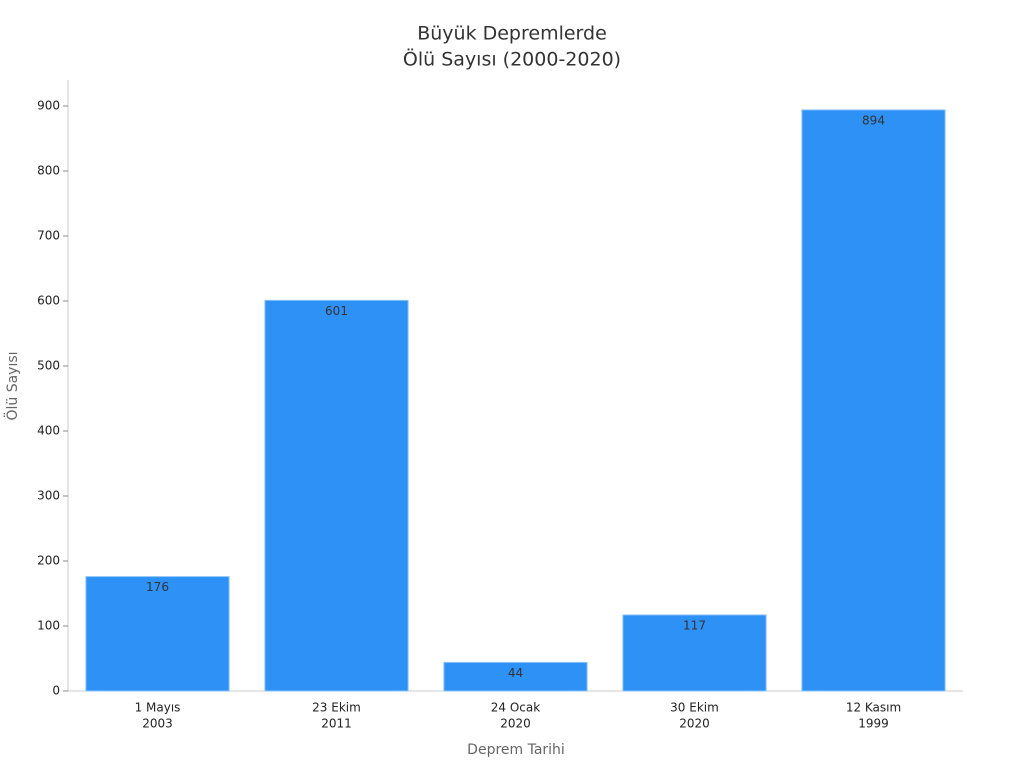  Describe the element at coordinates (873, 120) in the screenshot. I see `value-label: 894` at that location.